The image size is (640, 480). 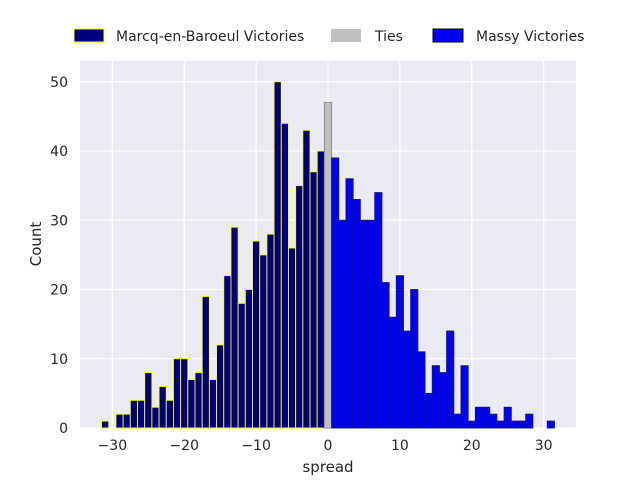 What do you see at coordinates (346, 35) in the screenshot?
I see `legend-swatch-ties` at bounding box center [346, 35].